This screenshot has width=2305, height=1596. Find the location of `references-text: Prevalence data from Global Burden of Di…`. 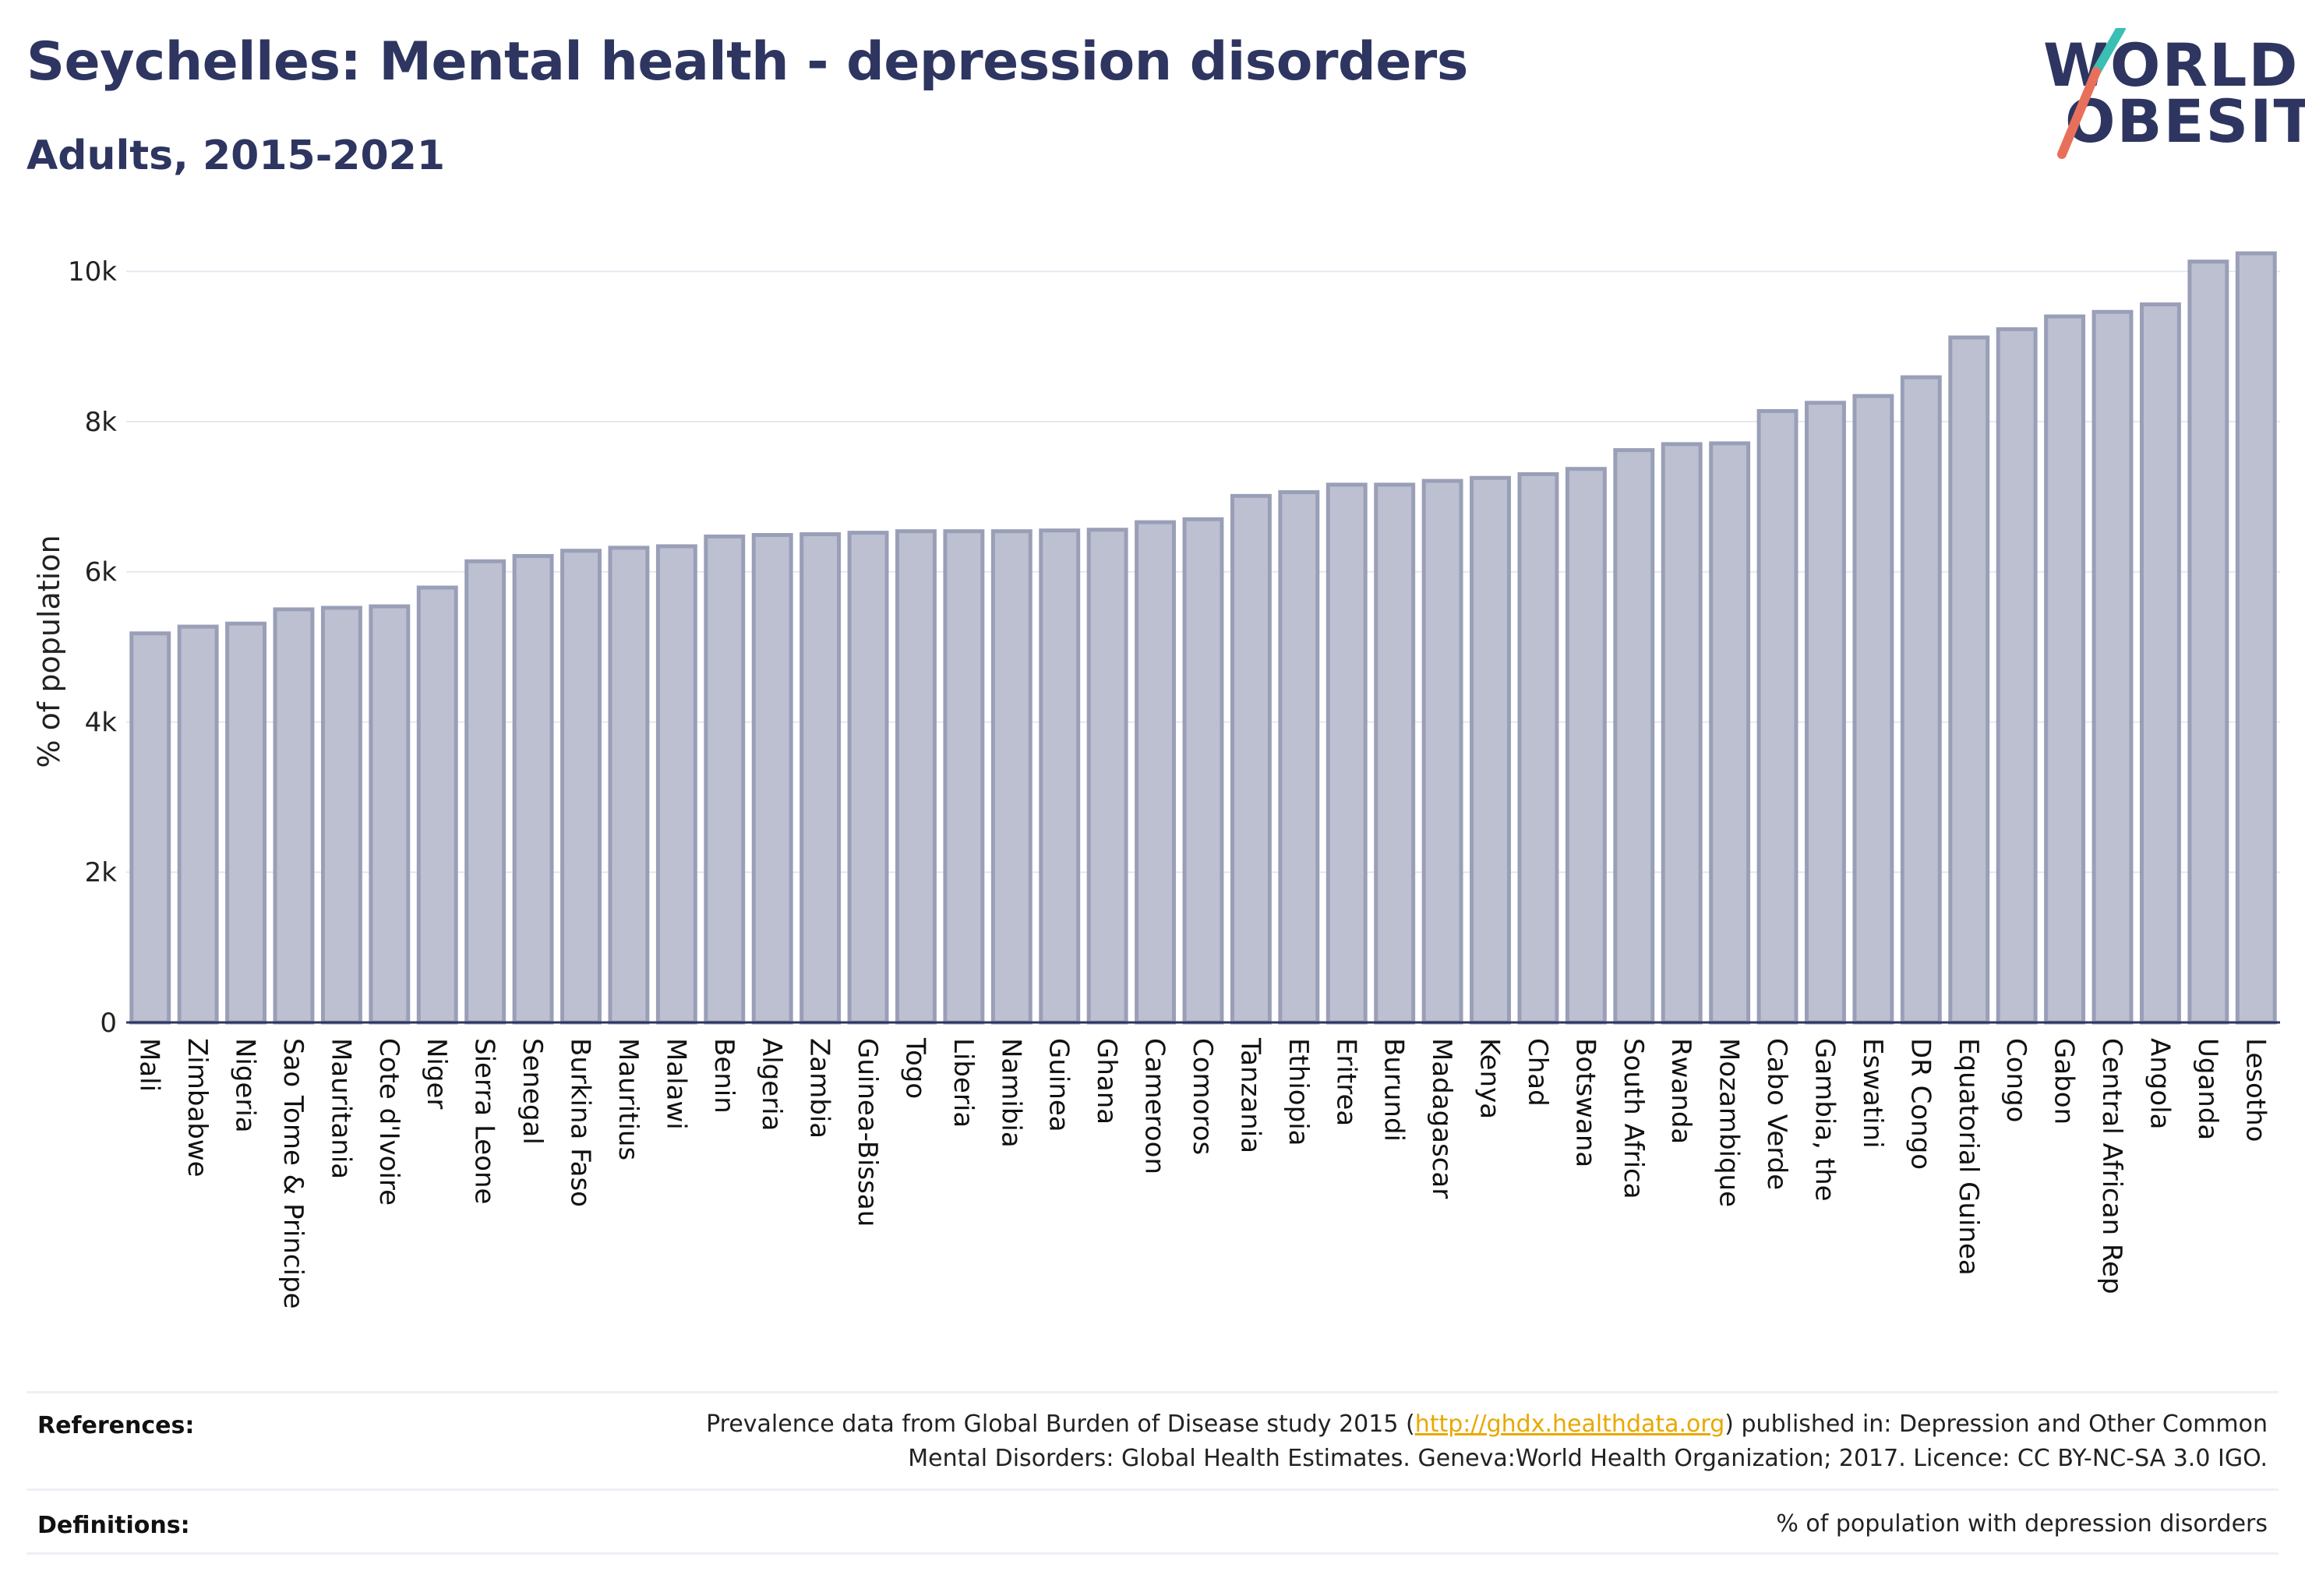

references-text: Prevalence data from Global Burden of Di… is located at coordinates (1487, 1441).